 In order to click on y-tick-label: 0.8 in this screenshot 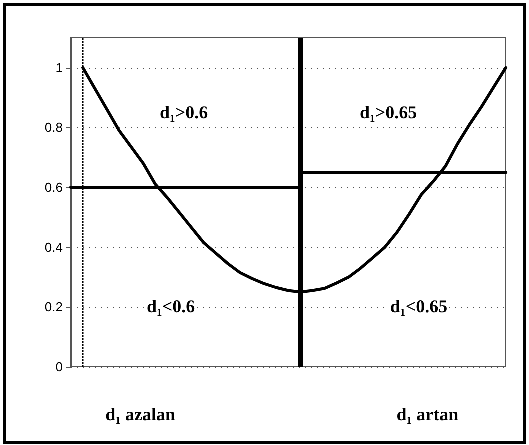, I will do `click(53, 128)`.